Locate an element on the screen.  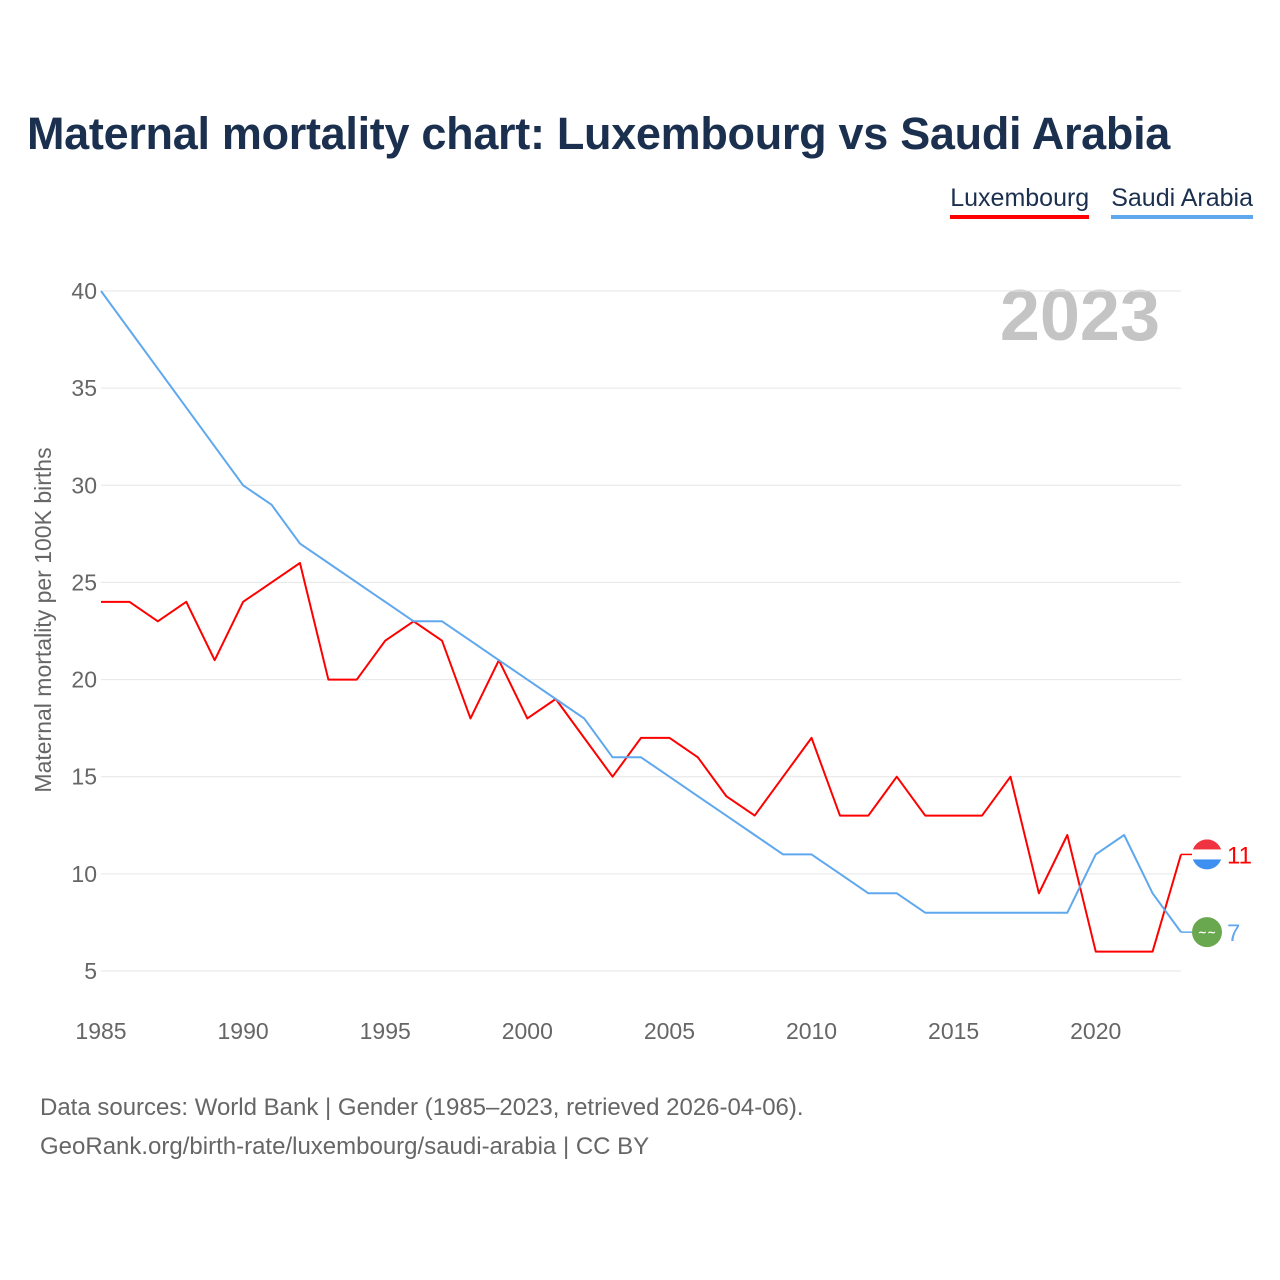
x-tick-label: 2020 is located at coordinates (1095, 1031).